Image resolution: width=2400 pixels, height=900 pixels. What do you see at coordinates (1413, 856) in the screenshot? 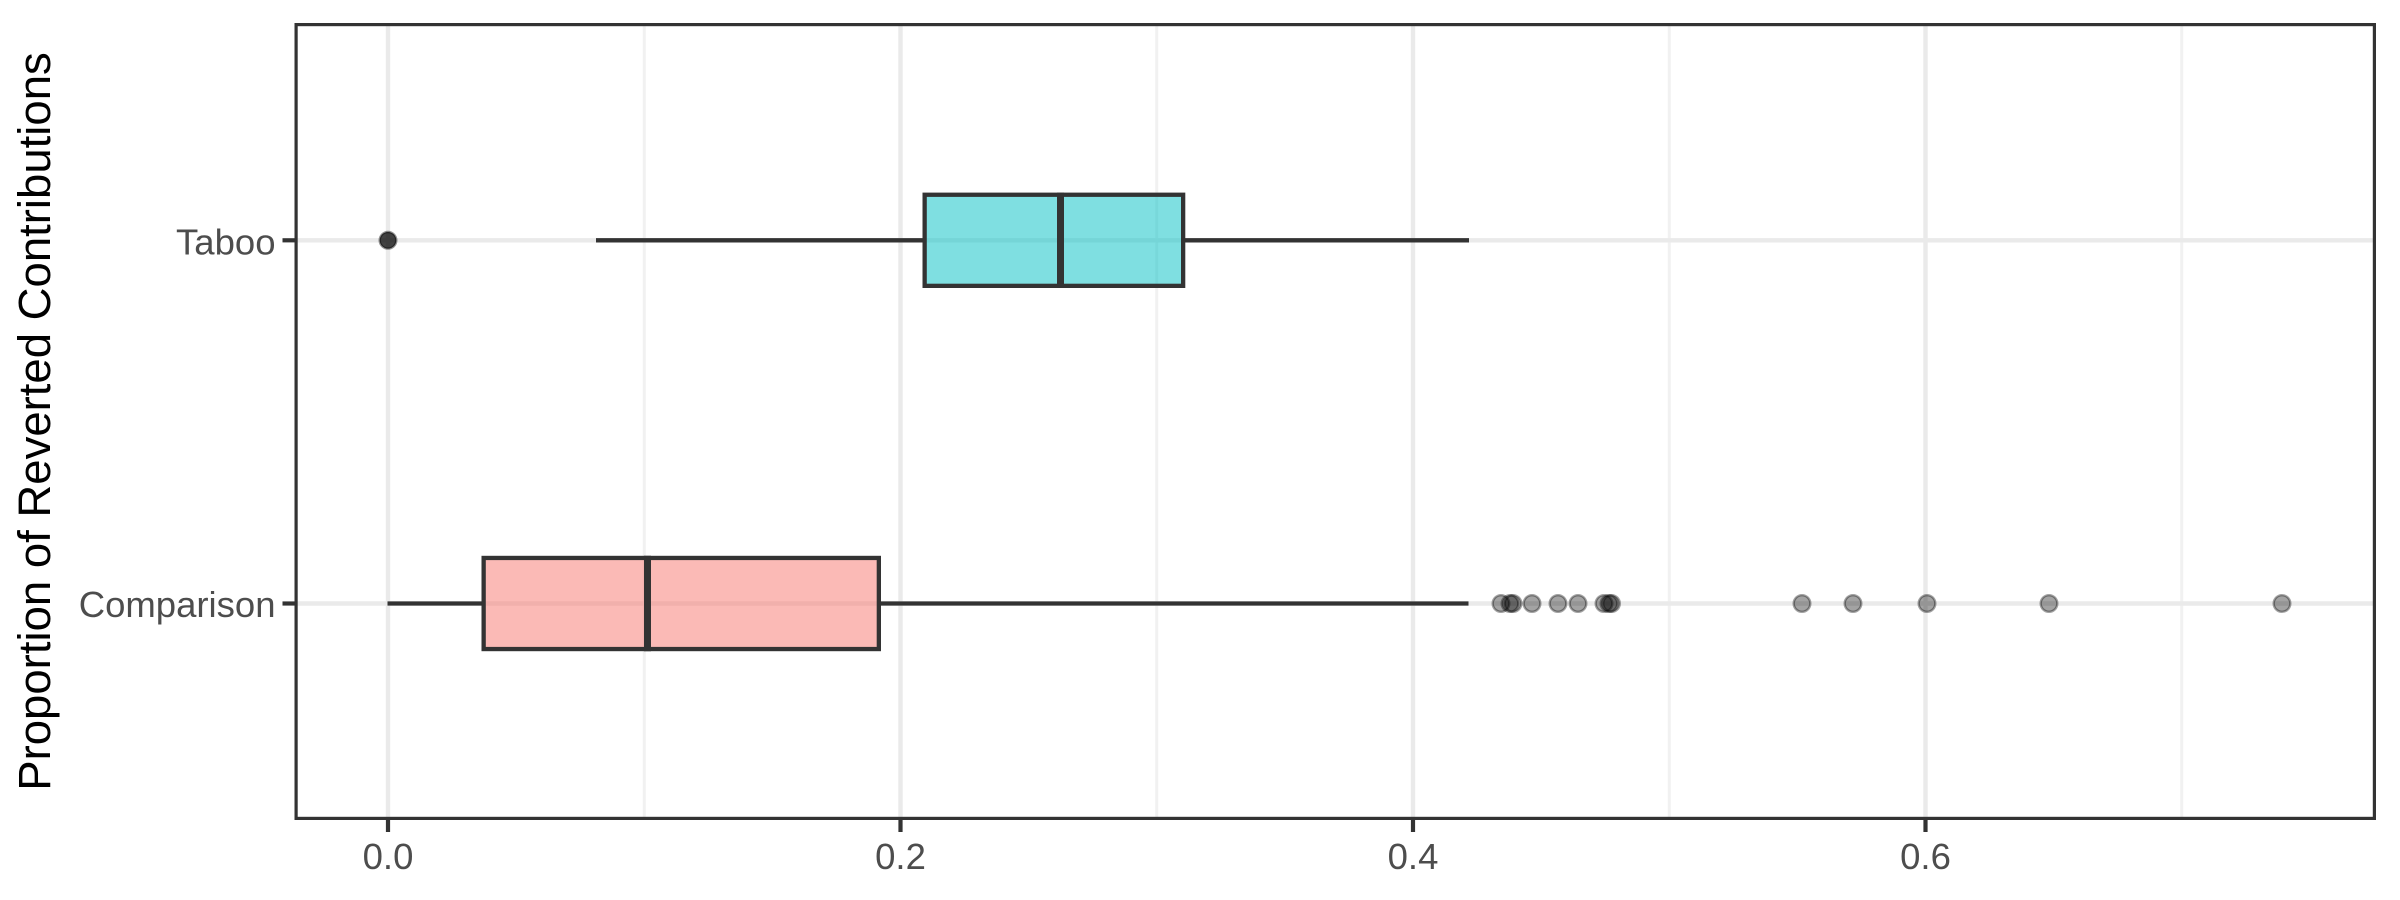
I see `svg-text: 0.4` at bounding box center [1413, 856].